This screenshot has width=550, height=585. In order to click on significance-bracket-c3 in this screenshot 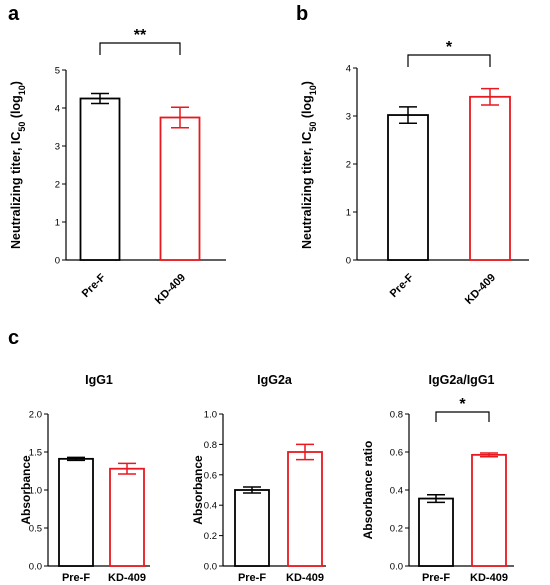, I will do `click(462, 416)`.